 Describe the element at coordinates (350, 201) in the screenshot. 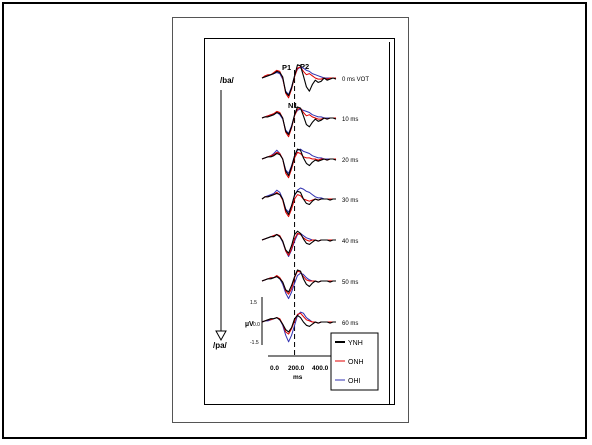

I see `condition-label-3: 30 ms` at that location.